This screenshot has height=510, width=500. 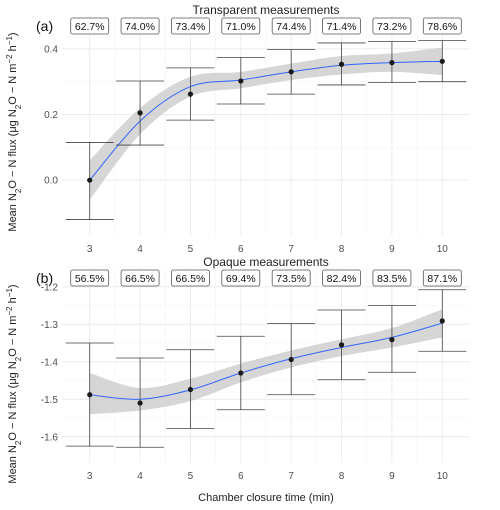 I want to click on percent-labels: 62.7% 74.0% 73.4% 71.0% 74.4% 71.4% 73.2% 78.6%, so click(x=266, y=26).